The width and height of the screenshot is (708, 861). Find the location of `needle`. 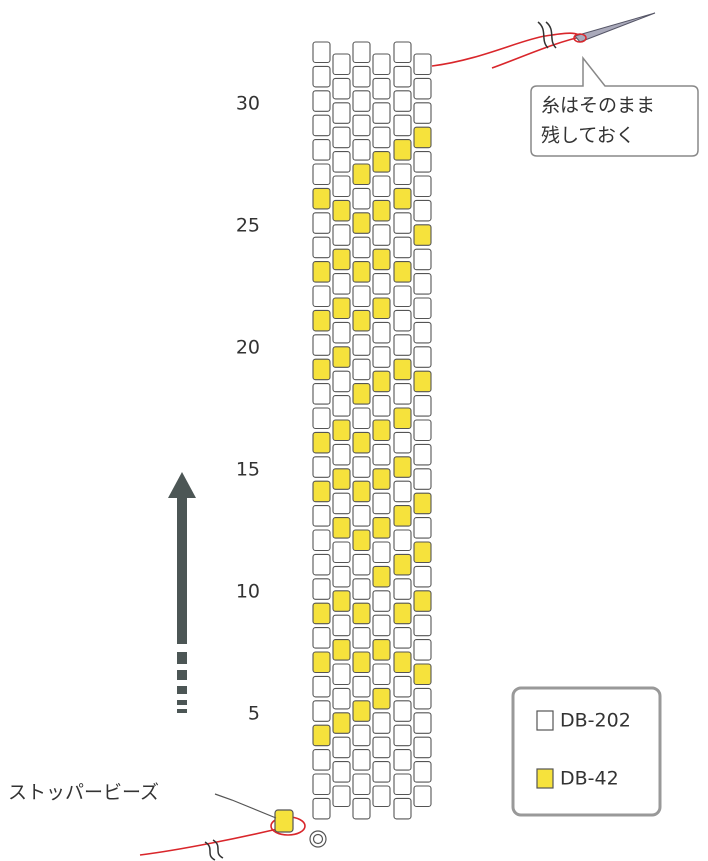

needle is located at coordinates (615, 27).